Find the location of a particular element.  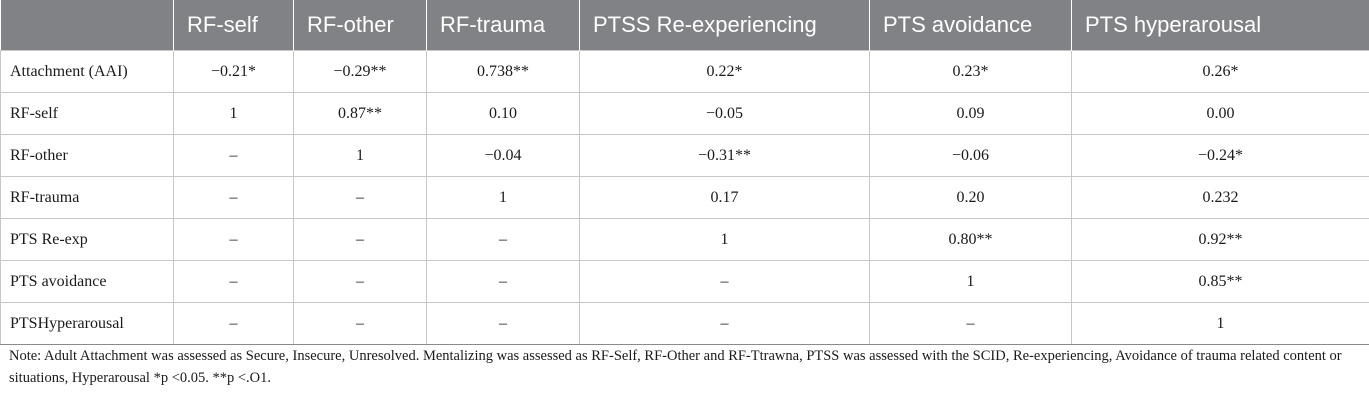

row-label: PTS Re-exp is located at coordinates (87, 239).